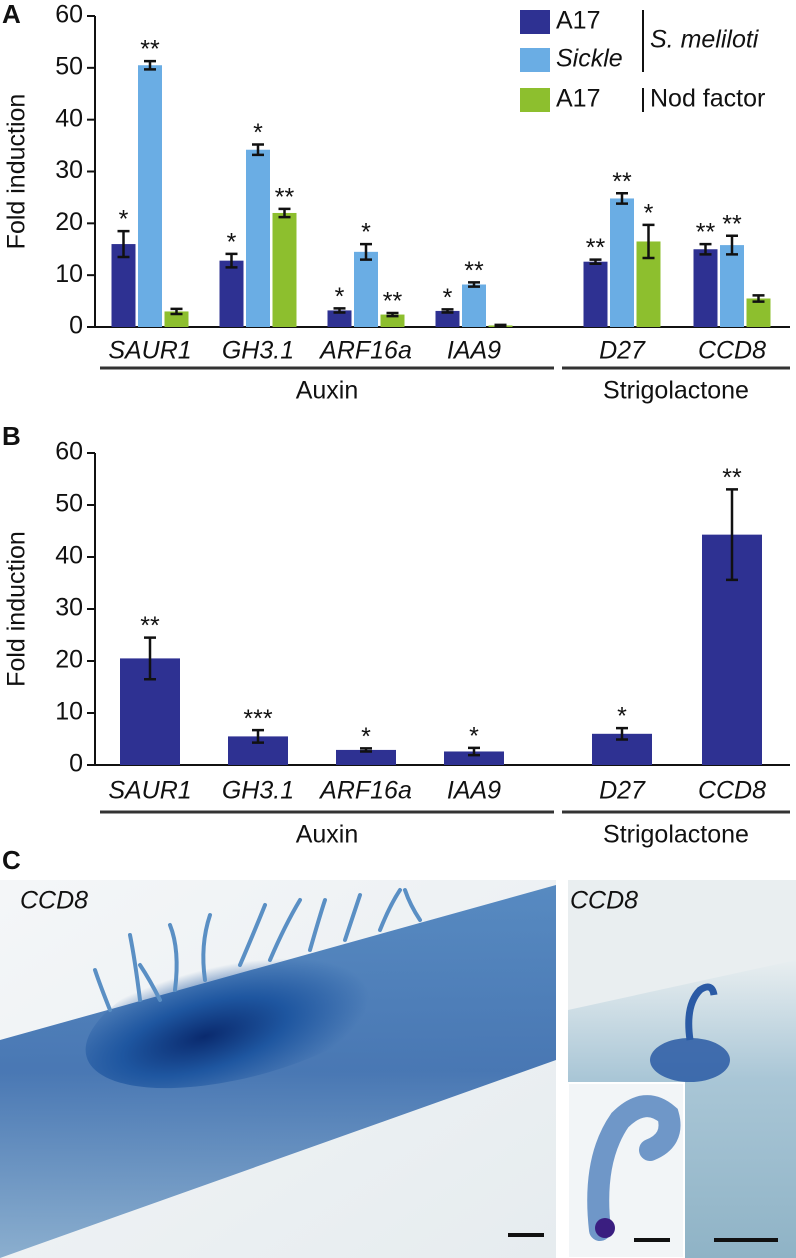 The image size is (796, 1258). I want to click on y-tick-label: 50, so click(69, 504).